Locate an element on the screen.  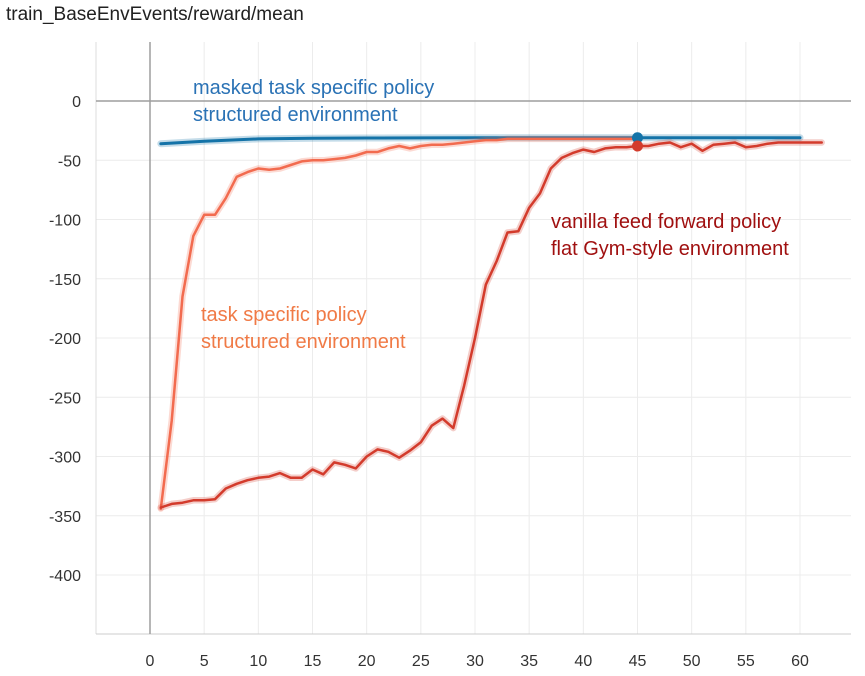
y-tick-label: -350 is located at coordinates (65, 517).